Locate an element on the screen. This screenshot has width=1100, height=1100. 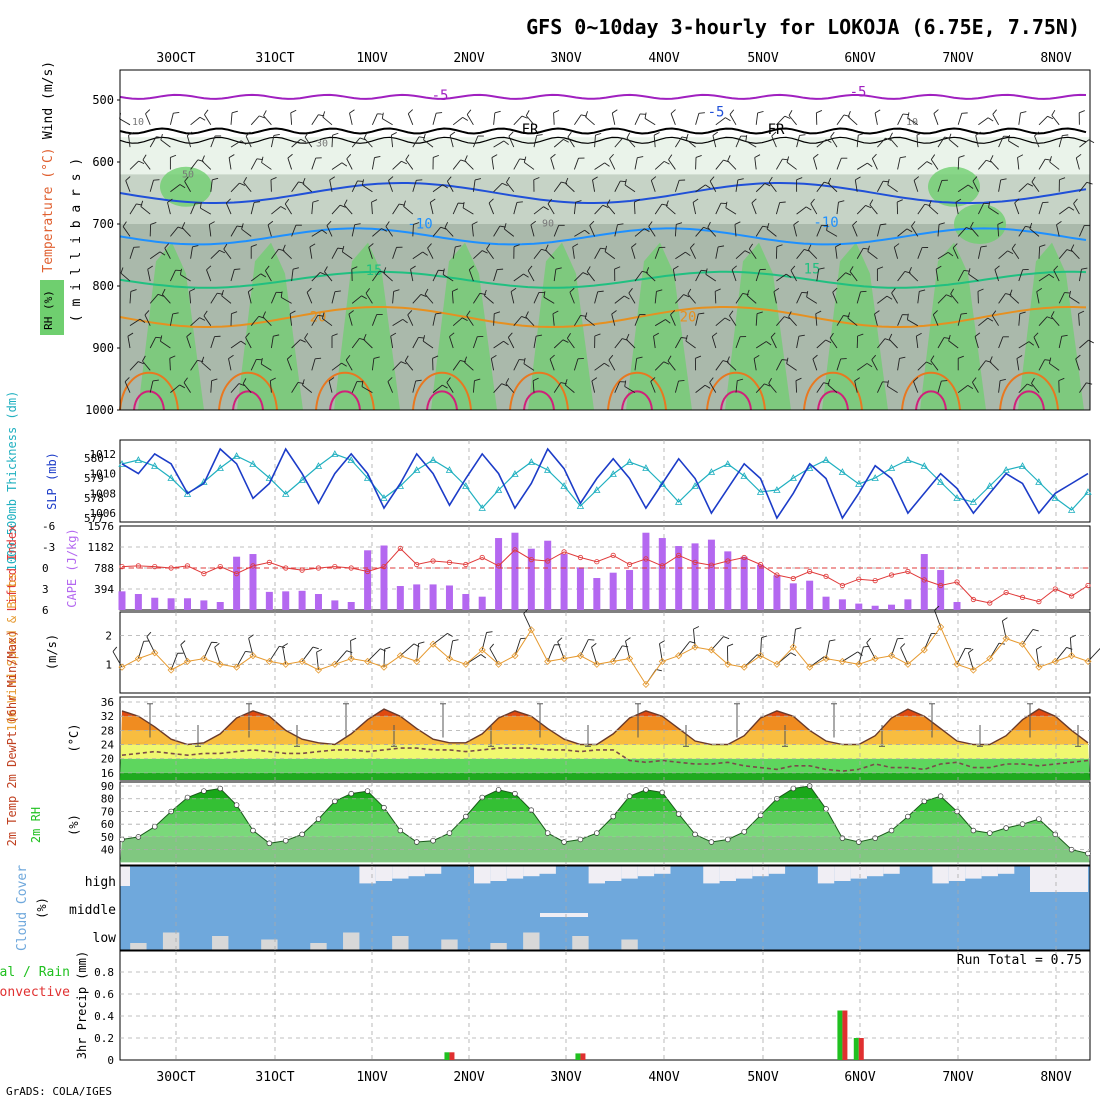
axis-label-rh2m-units: (%) is located at coordinates (74, 825).